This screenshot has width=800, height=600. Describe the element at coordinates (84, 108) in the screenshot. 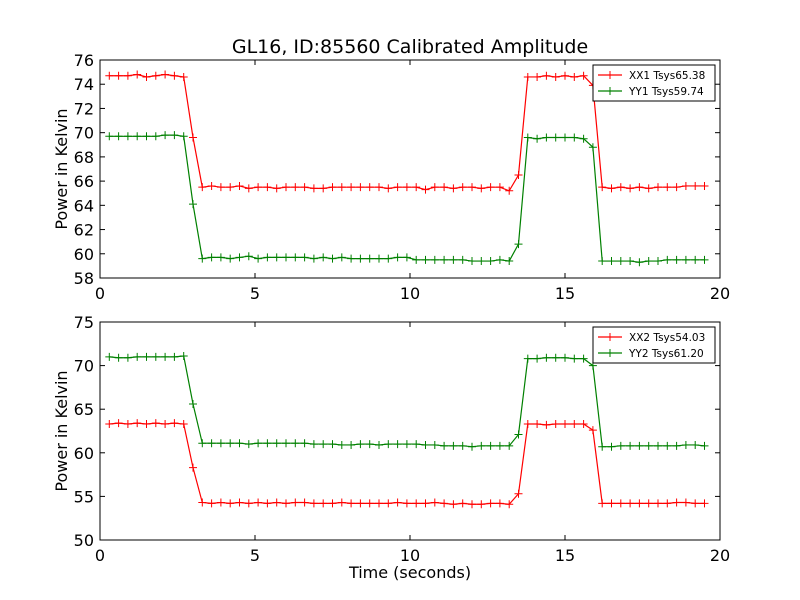

I see `top-y-tick-label: 72` at that location.